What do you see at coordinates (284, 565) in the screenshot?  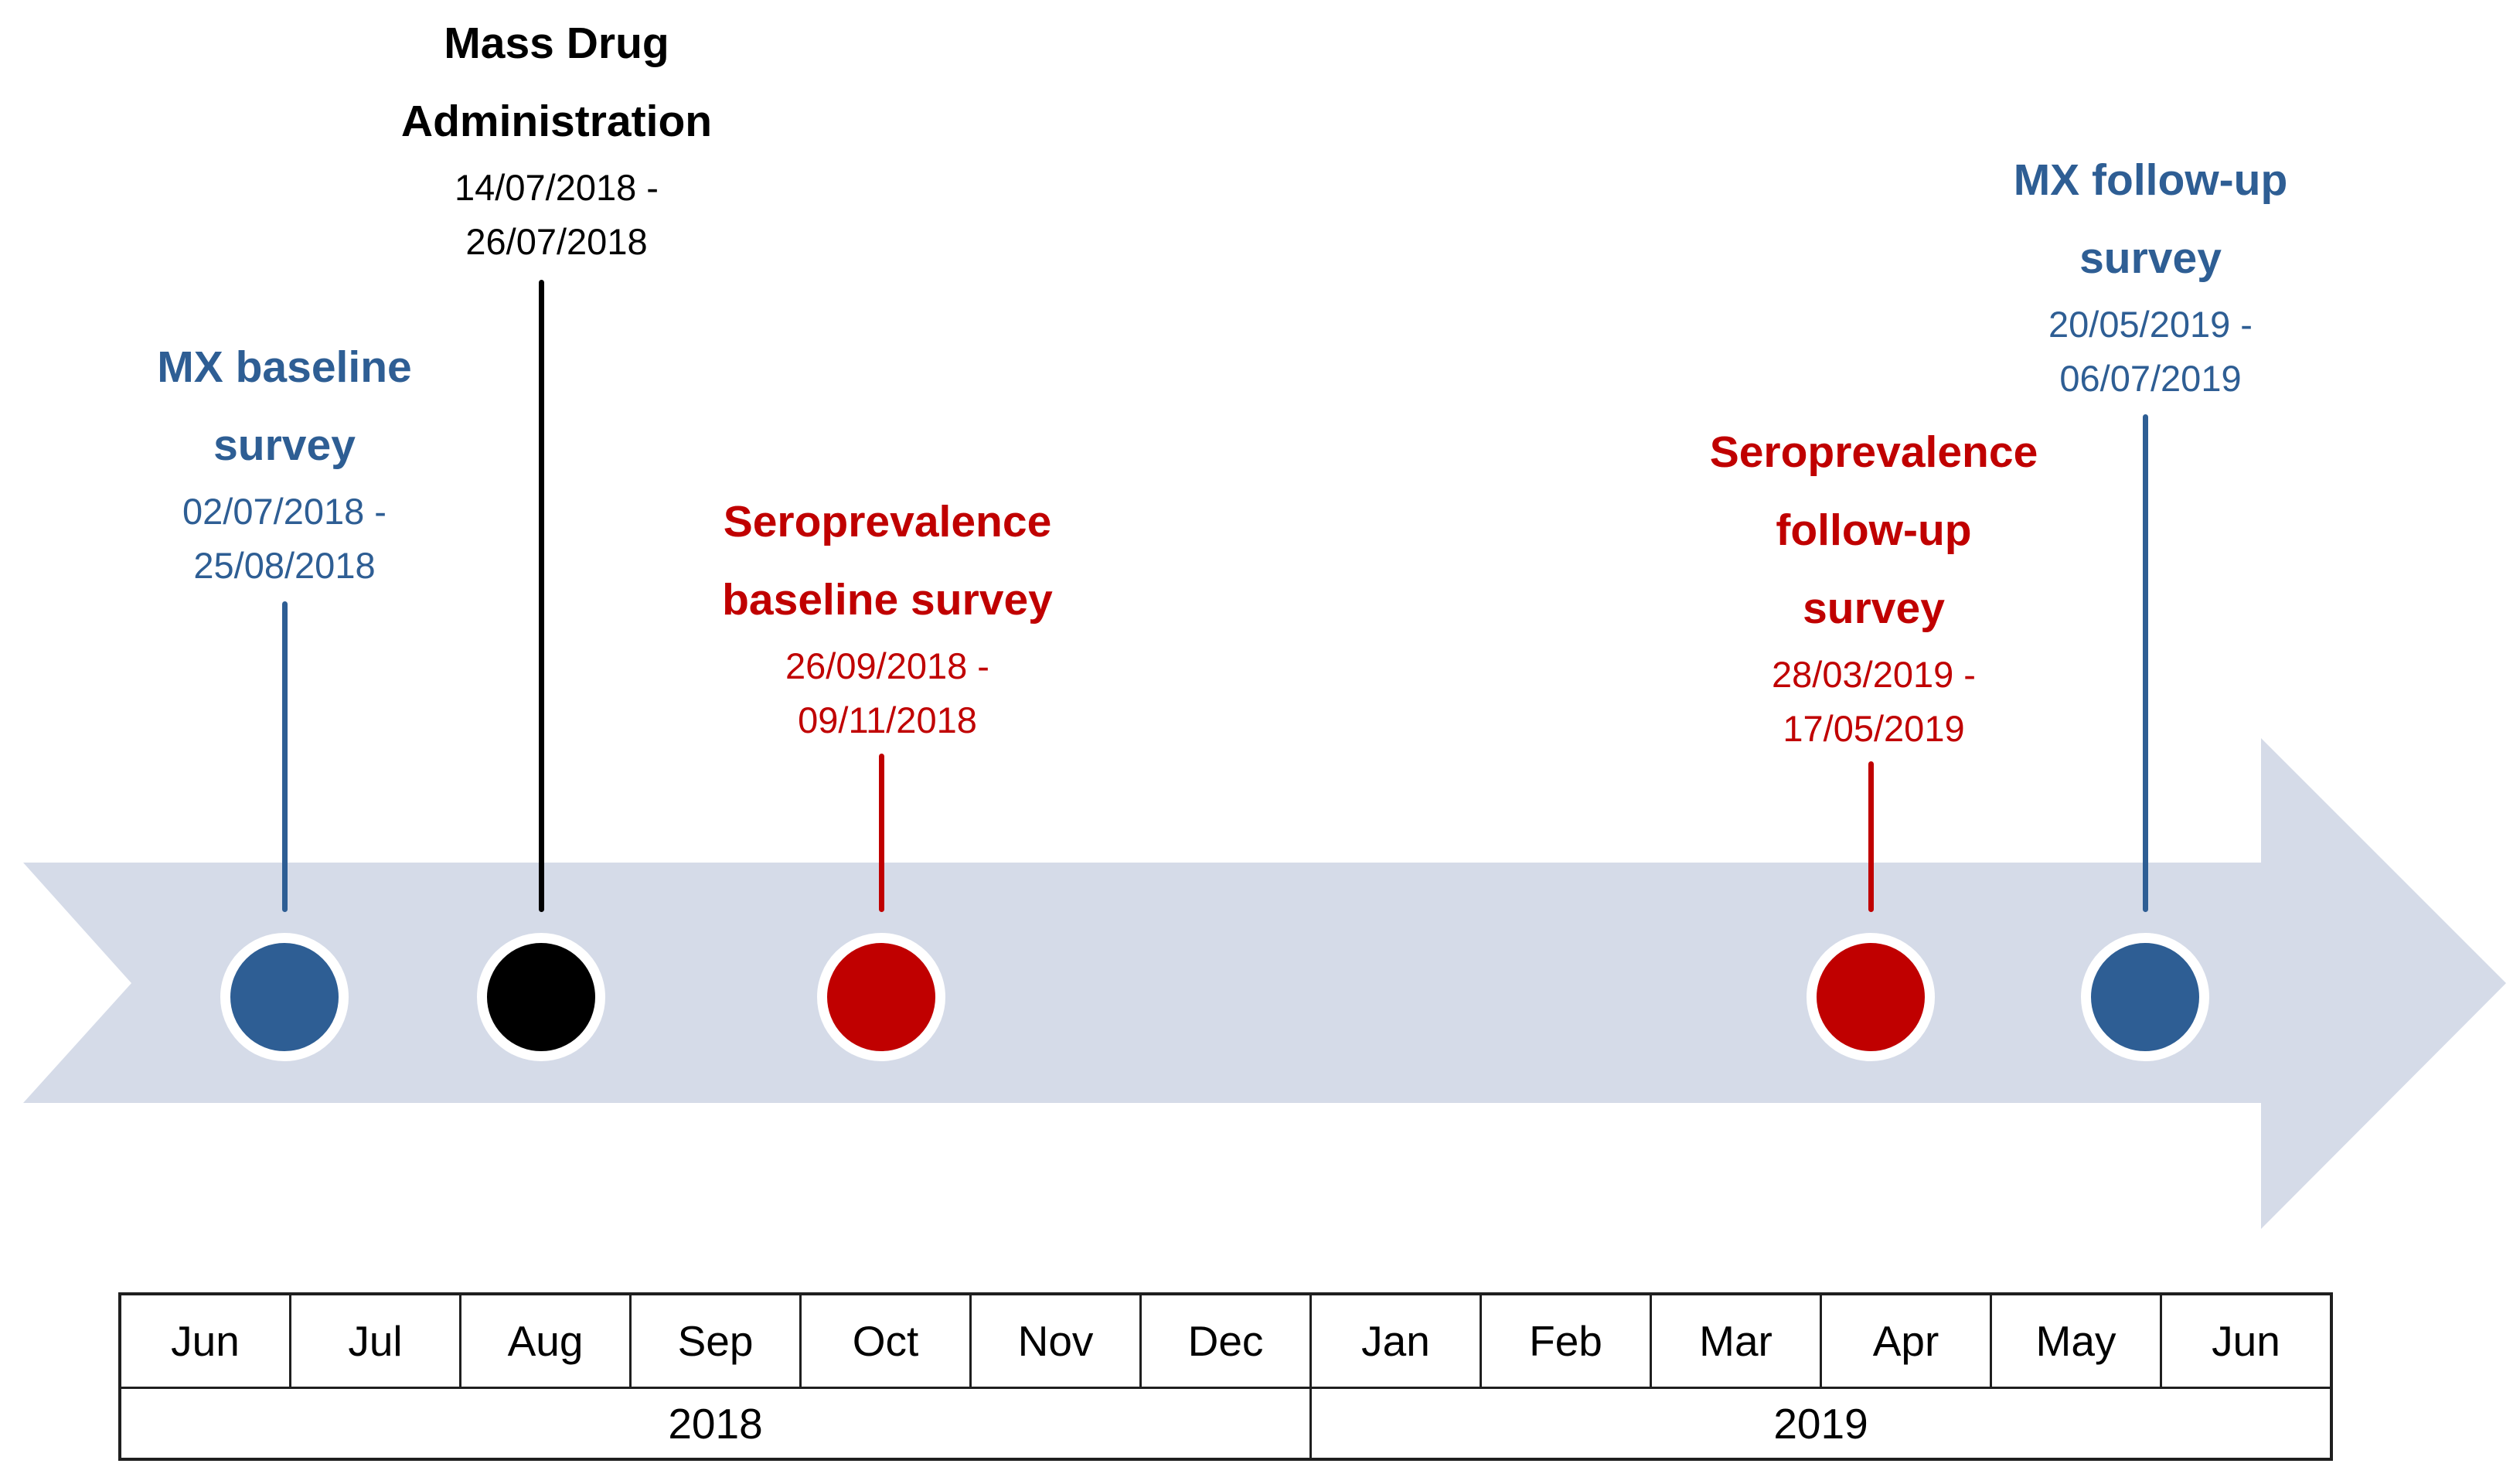 I see `event-date-line: 25/08/2018` at bounding box center [284, 565].